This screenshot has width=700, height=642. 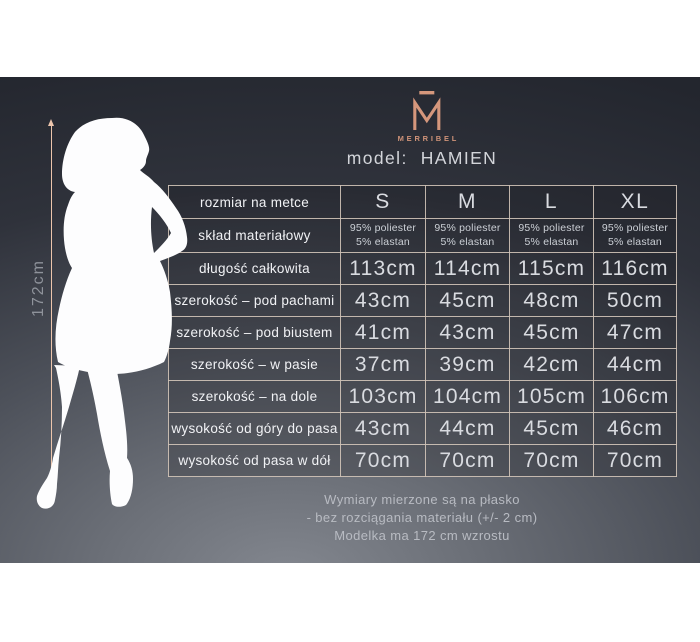 What do you see at coordinates (427, 110) in the screenshot?
I see `brand-m-icon` at bounding box center [427, 110].